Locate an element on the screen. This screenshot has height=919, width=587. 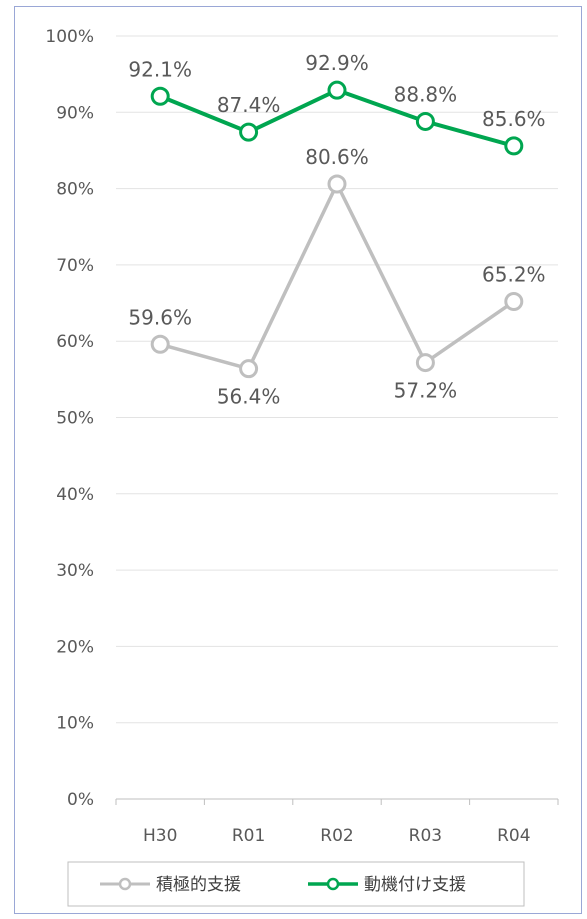
y-tick-label: 40% is located at coordinates (75, 495).